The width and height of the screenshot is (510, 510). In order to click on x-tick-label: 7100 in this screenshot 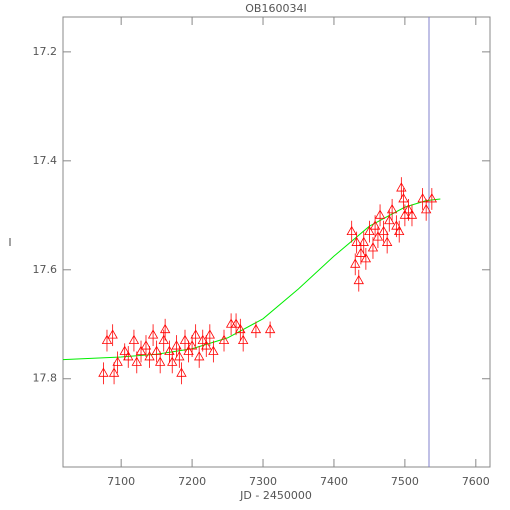, I will do `click(121, 481)`.